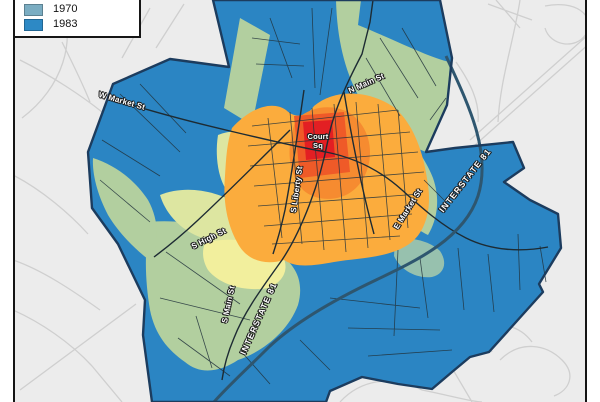 This screenshot has width=600, height=402. What do you see at coordinates (81, 24) in the screenshot?
I see `legend-row-1983: 1983` at bounding box center [81, 24].